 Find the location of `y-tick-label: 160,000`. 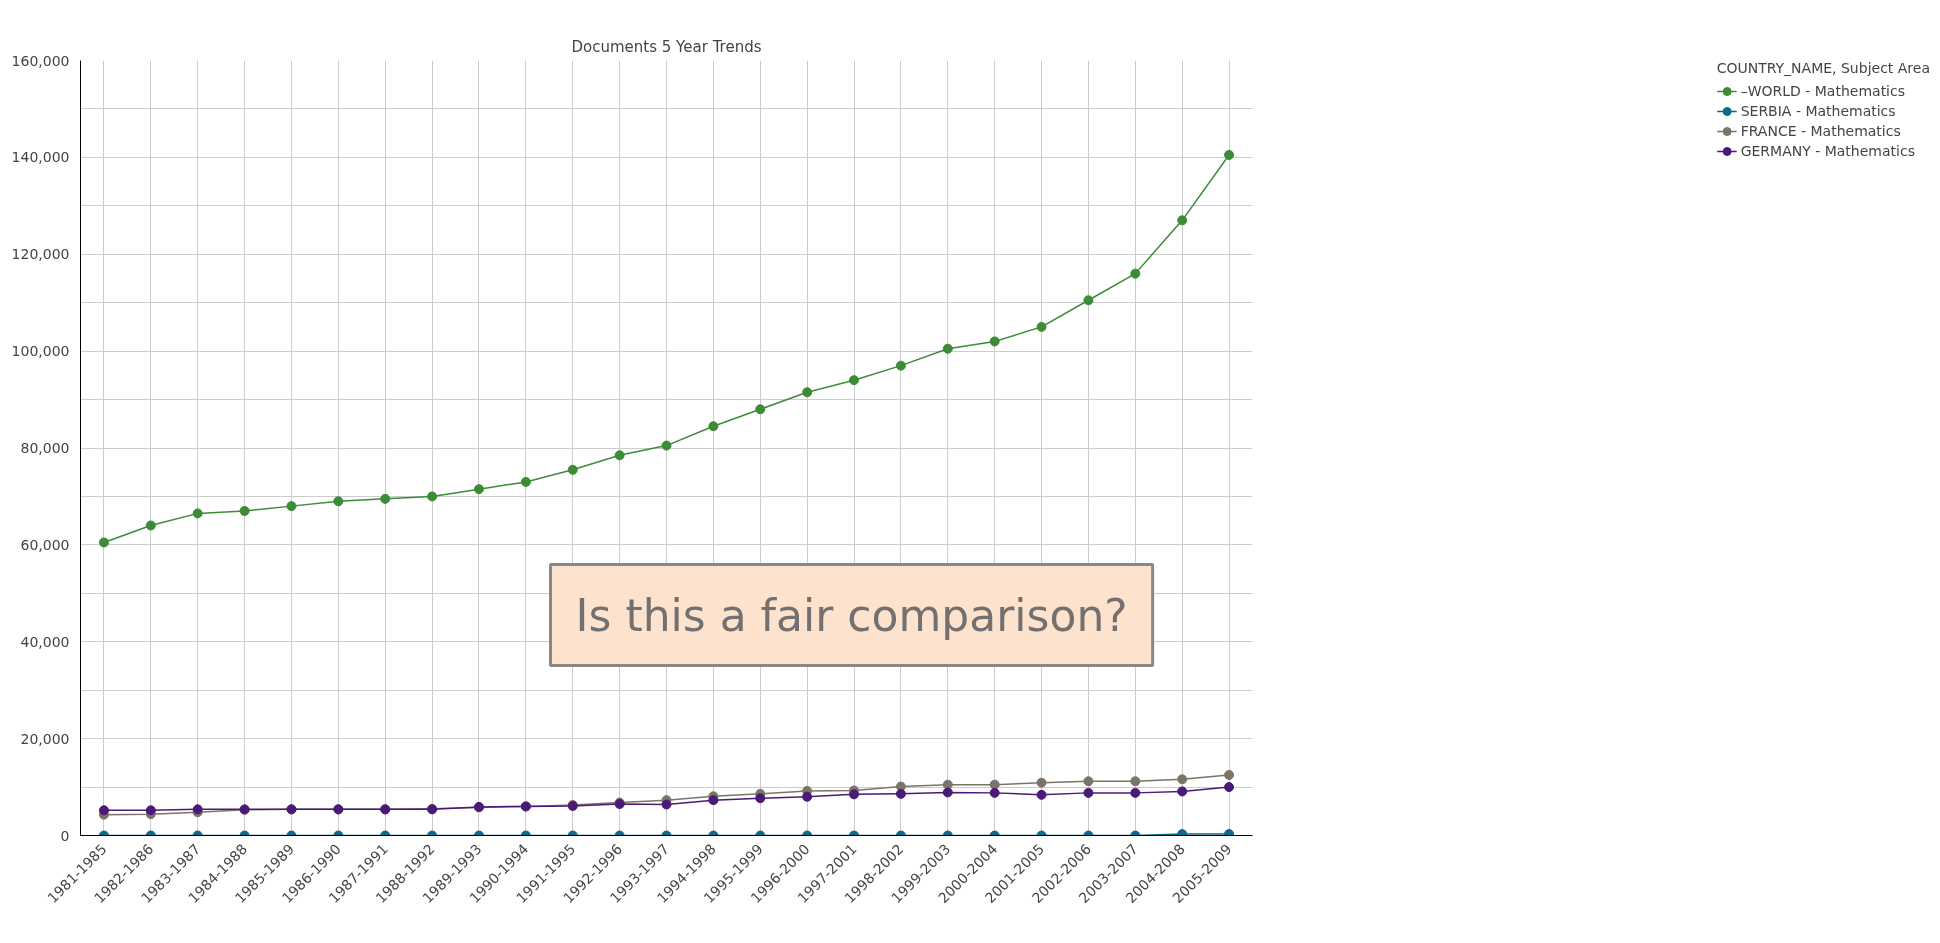

y-tick-label: 160,000 is located at coordinates (40, 60).